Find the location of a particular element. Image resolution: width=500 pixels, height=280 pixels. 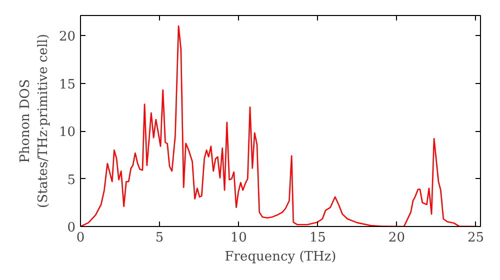

x-tick-label: 15 is located at coordinates (317, 238).